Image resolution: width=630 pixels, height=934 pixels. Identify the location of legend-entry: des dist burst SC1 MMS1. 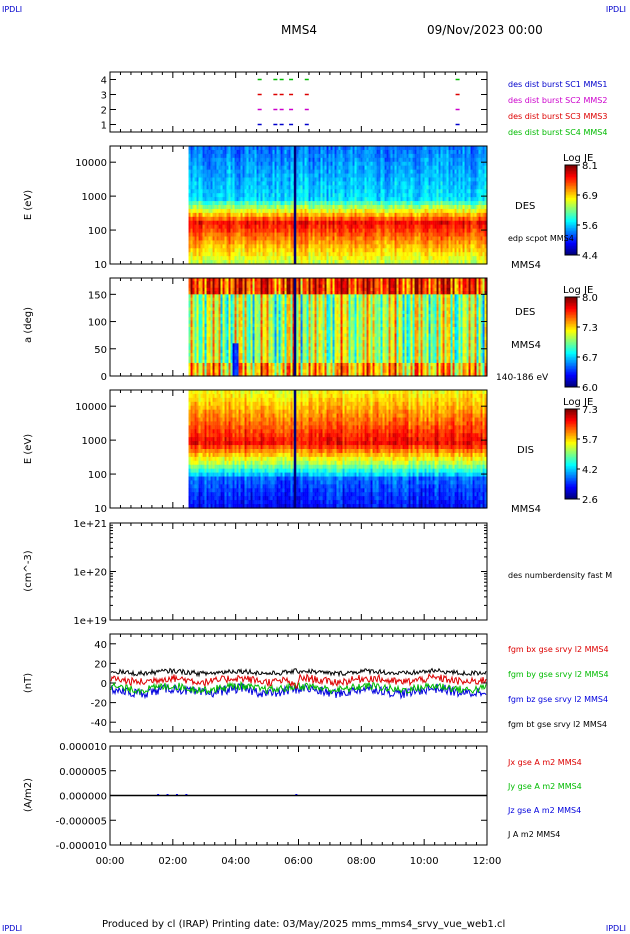
(557, 84).